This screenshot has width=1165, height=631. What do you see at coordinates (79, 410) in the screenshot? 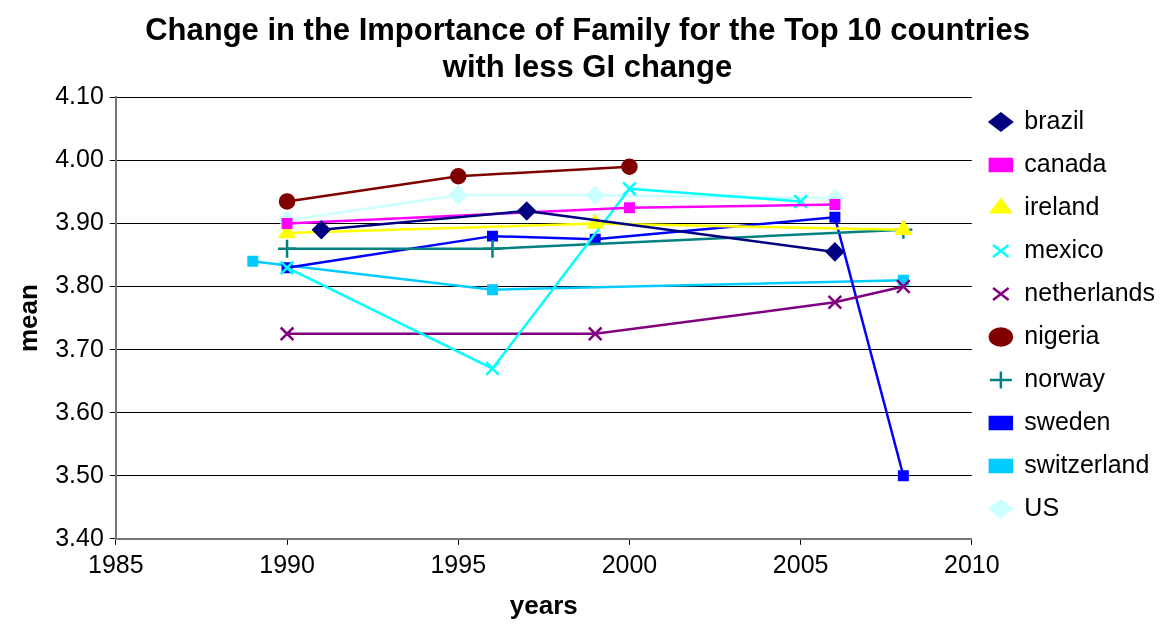
I see `y-tick-label: 3.60` at bounding box center [79, 410].